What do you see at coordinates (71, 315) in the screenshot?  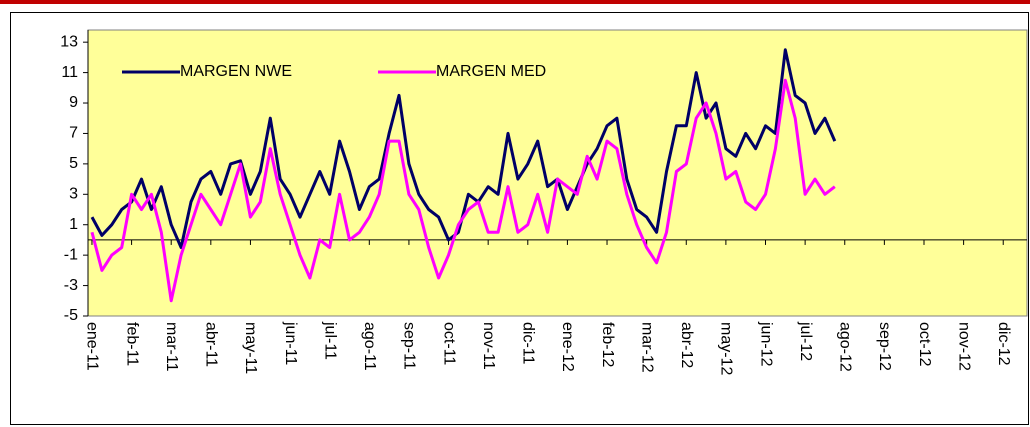 I see `y-tick-label: -5` at bounding box center [71, 315].